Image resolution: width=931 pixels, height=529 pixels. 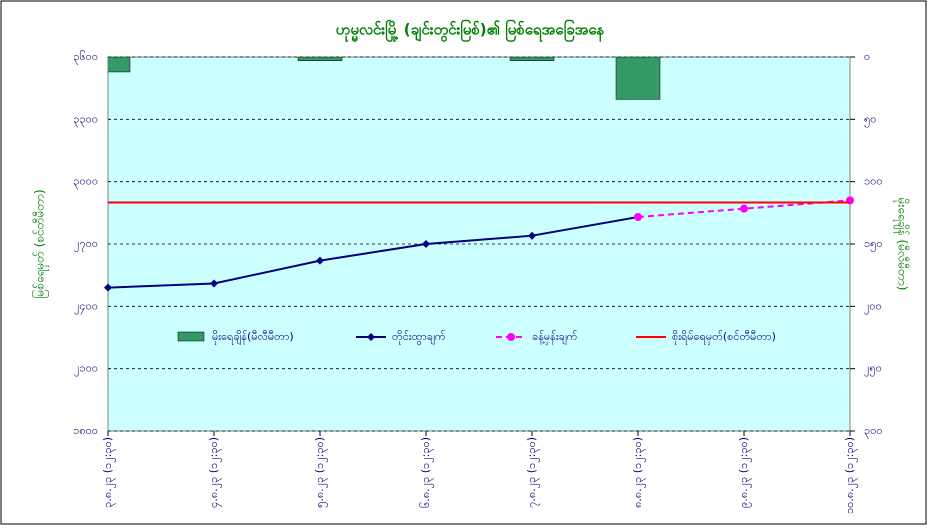 What do you see at coordinates (724, 337) in the screenshot?
I see `legend-label: စိုးရိမ်ရေမှတ်(စင်တီမီတာ)` at bounding box center [724, 337].